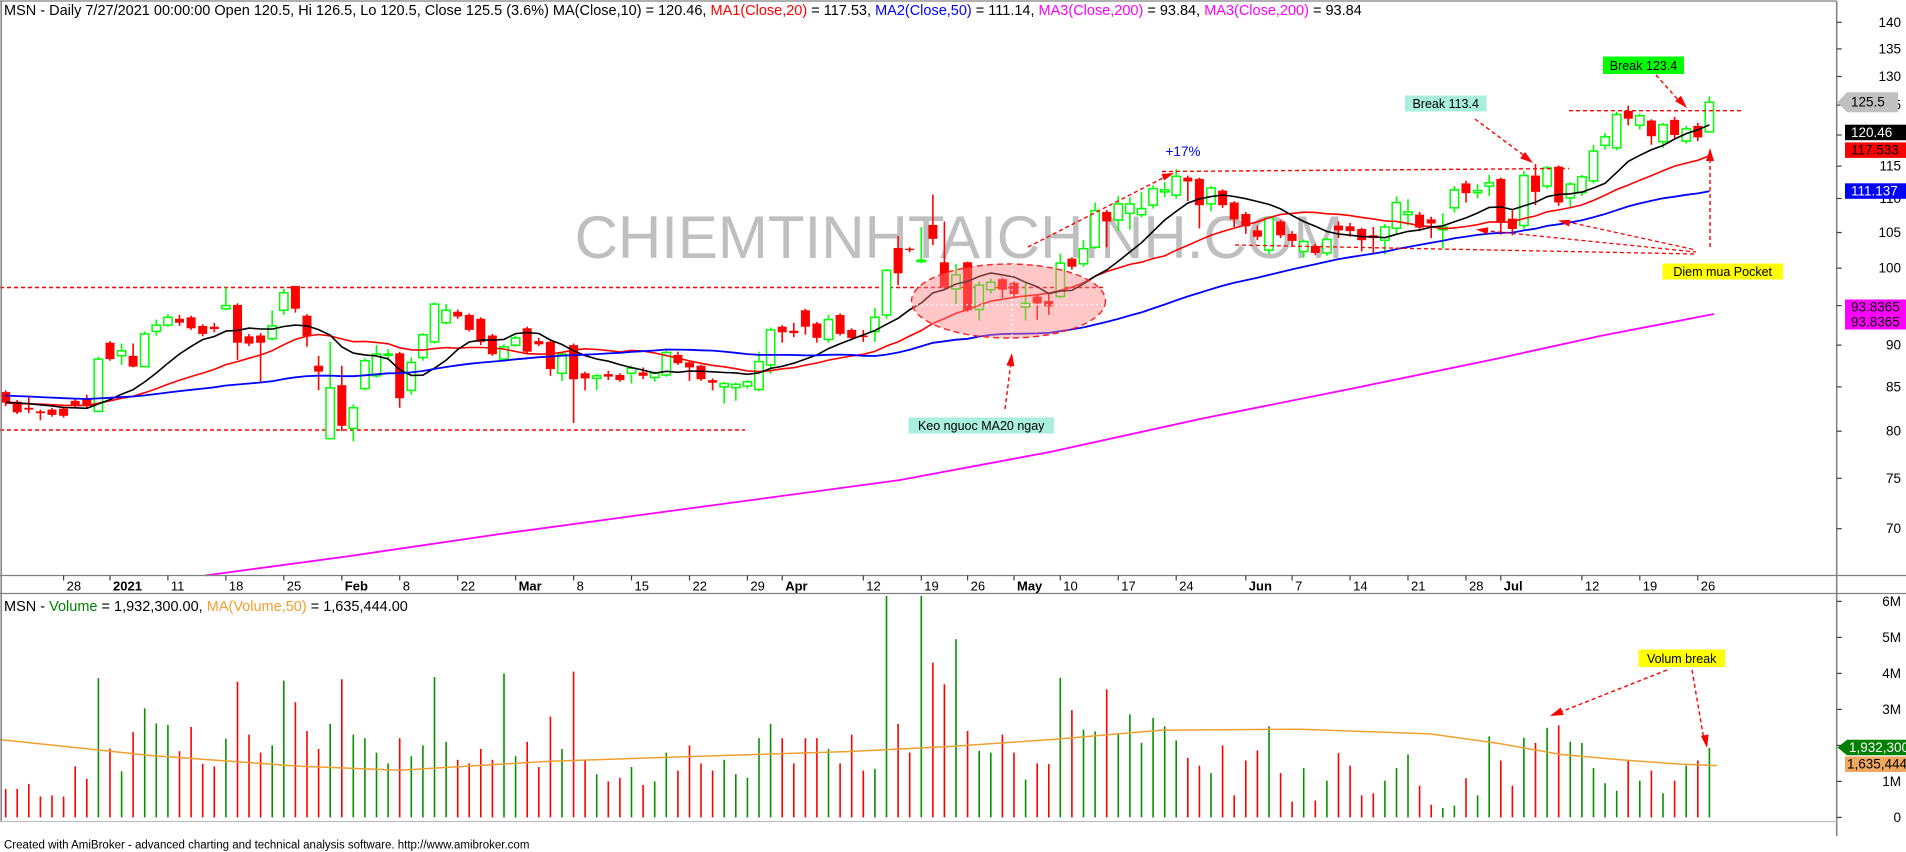  Describe the element at coordinates (1868, 102) in the screenshot. I see `svg-text: 125.5` at that location.